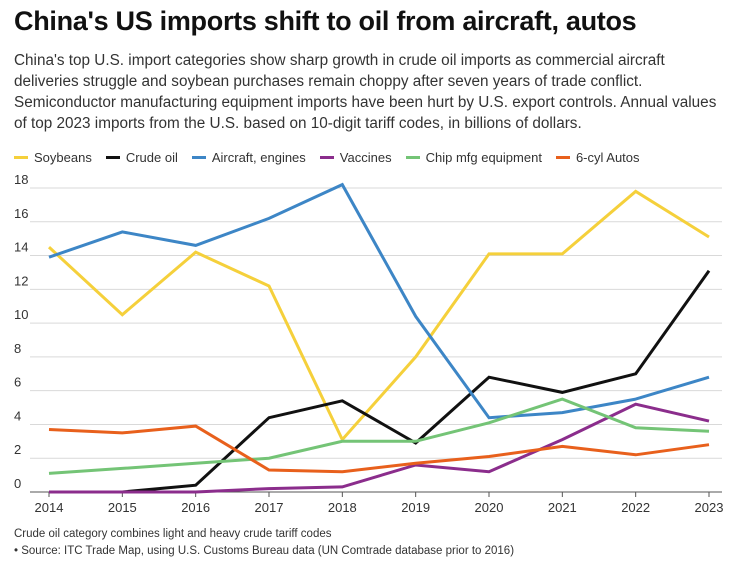 The height and width of the screenshot is (562, 744). What do you see at coordinates (21, 179) in the screenshot?
I see `y-tick-label: 18` at bounding box center [21, 179].